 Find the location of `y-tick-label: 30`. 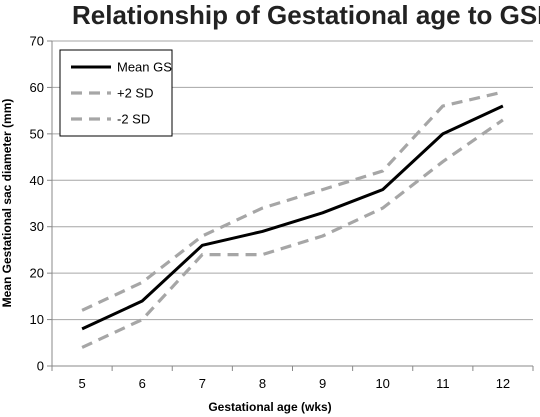

y-tick-label: 30 is located at coordinates (37, 226).